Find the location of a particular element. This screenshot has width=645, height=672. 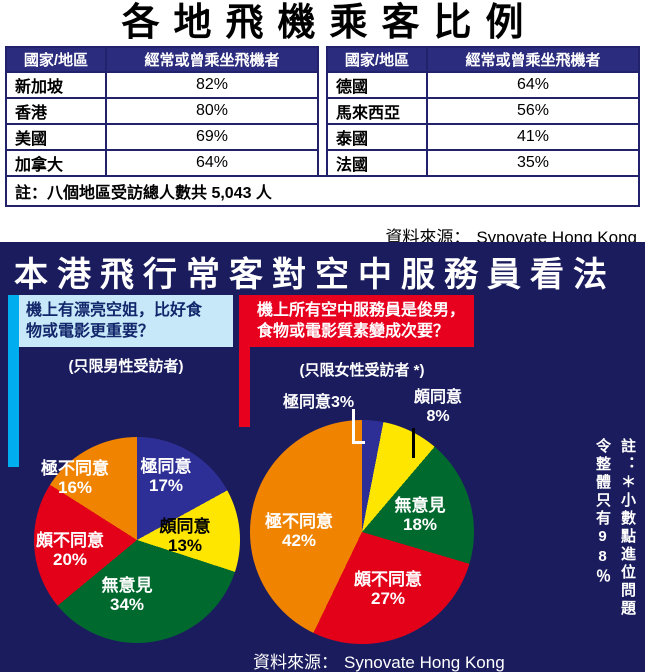

pie-label-somewhat-disagree: 頗不同意 27% is located at coordinates (388, 589).